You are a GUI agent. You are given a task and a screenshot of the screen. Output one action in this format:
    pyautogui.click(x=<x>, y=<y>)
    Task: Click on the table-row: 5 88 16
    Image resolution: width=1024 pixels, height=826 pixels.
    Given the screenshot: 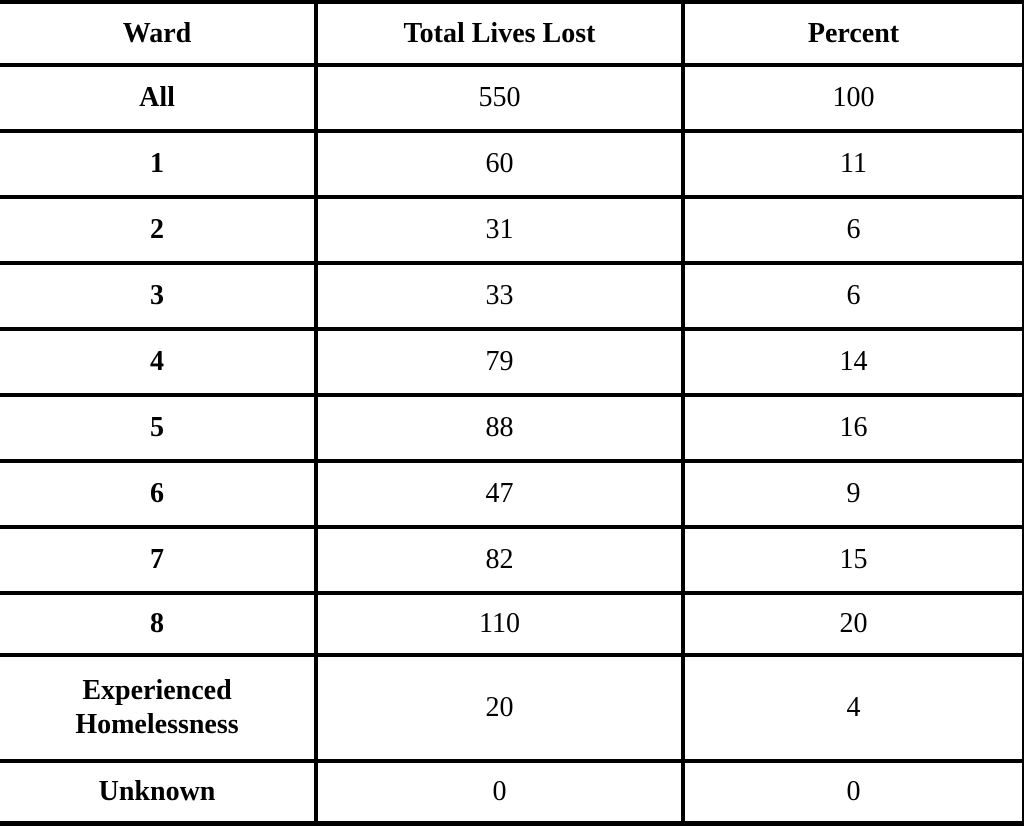 What is the action you would take?
    pyautogui.click(x=512, y=428)
    